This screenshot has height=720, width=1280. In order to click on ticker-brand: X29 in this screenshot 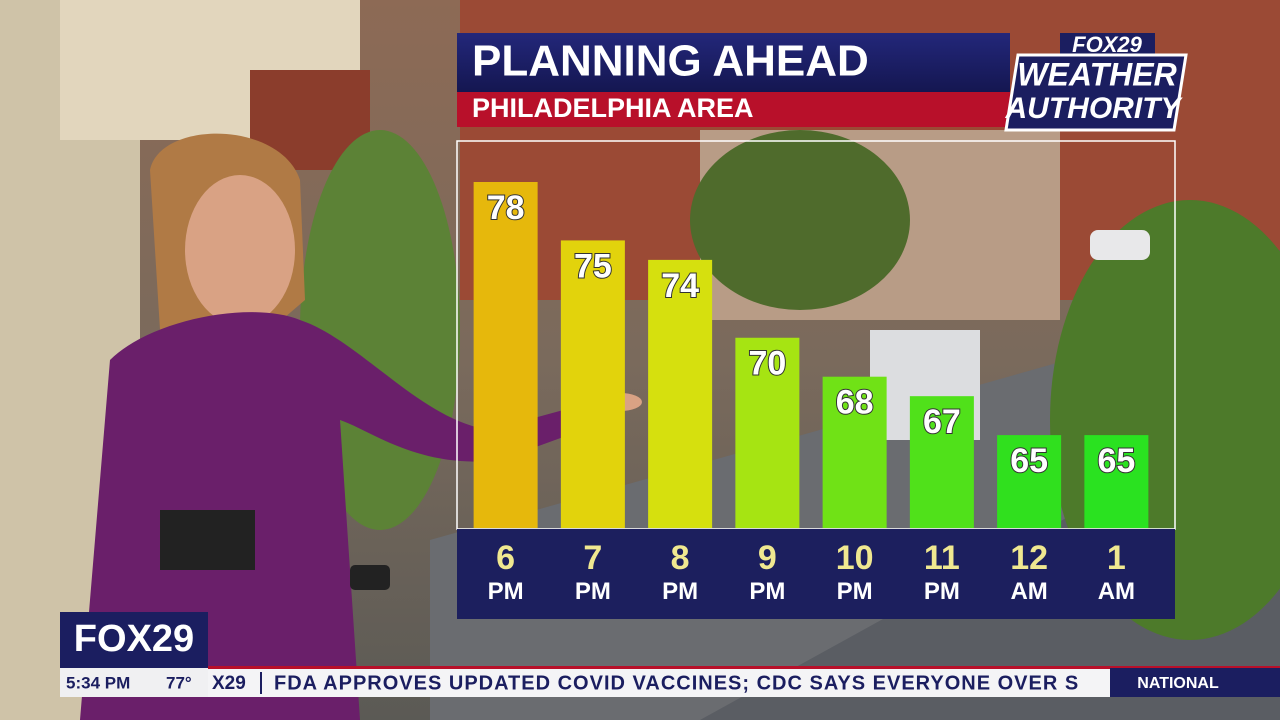, I will do `click(229, 683)`.